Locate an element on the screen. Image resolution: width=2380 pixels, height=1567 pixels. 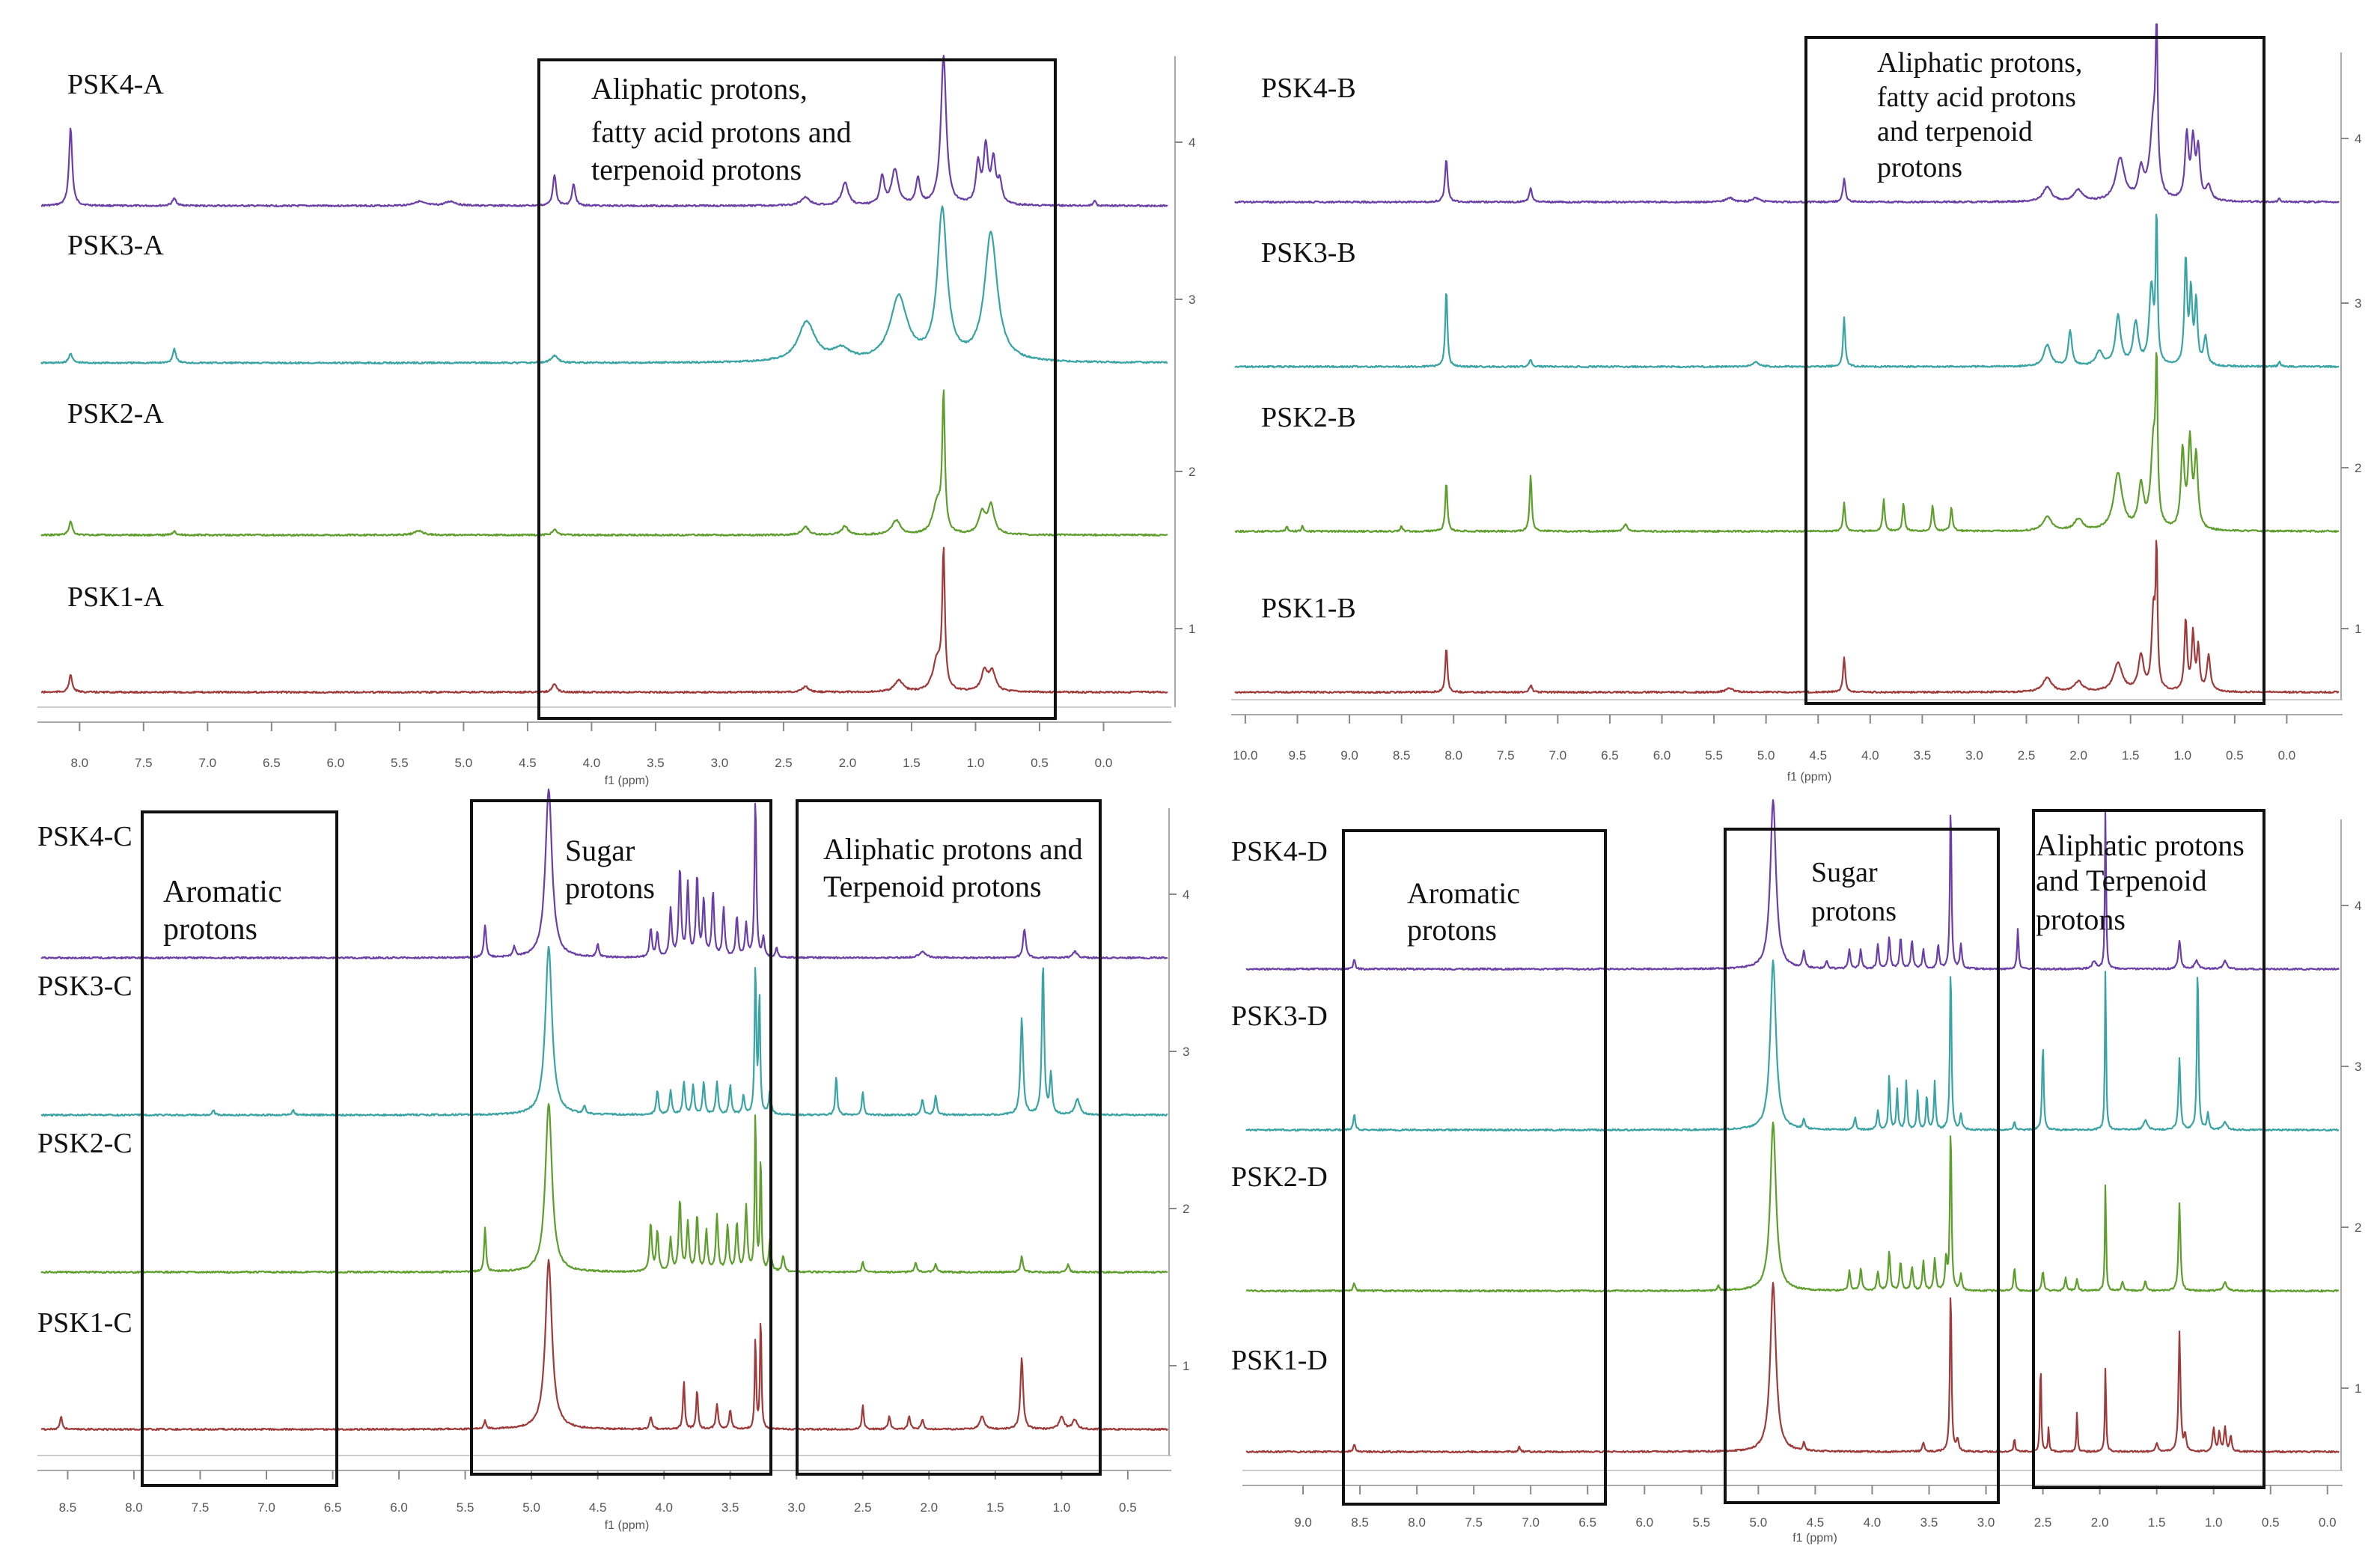
region-annotation: terpenoid protons is located at coordinates (696, 169).